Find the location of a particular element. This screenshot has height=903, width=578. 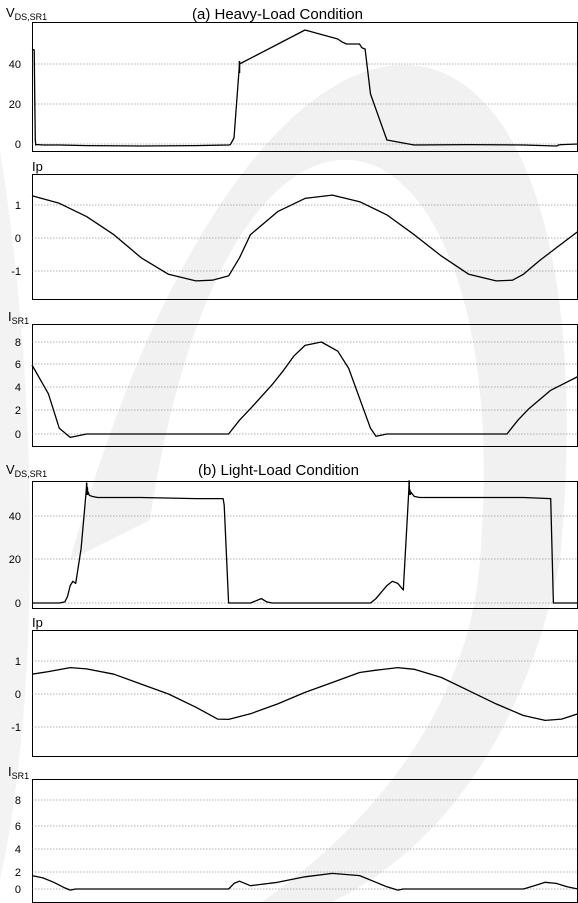

light-load-title: (b) Light-Load Condition is located at coordinates (278, 470).